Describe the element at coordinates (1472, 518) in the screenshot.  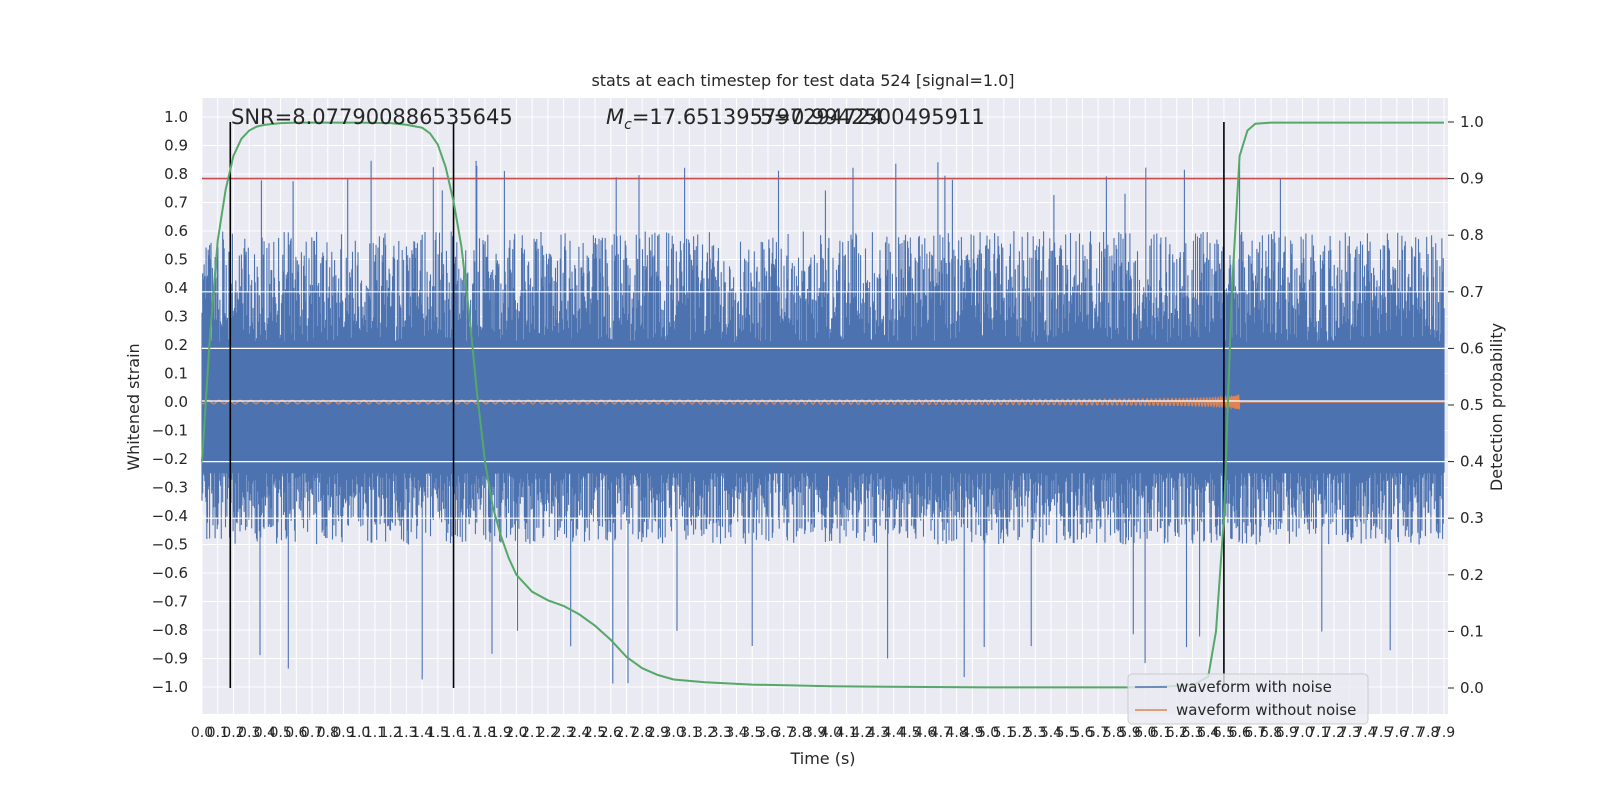
I see `y-tick-label-right: 0.3` at that location.